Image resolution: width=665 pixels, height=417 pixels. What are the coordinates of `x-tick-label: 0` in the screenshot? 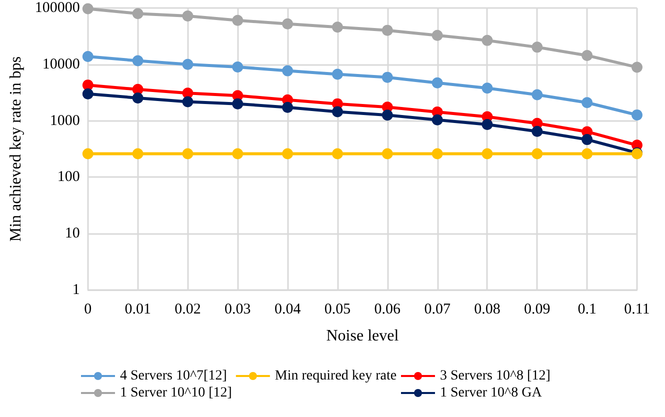 It's located at (88, 310).